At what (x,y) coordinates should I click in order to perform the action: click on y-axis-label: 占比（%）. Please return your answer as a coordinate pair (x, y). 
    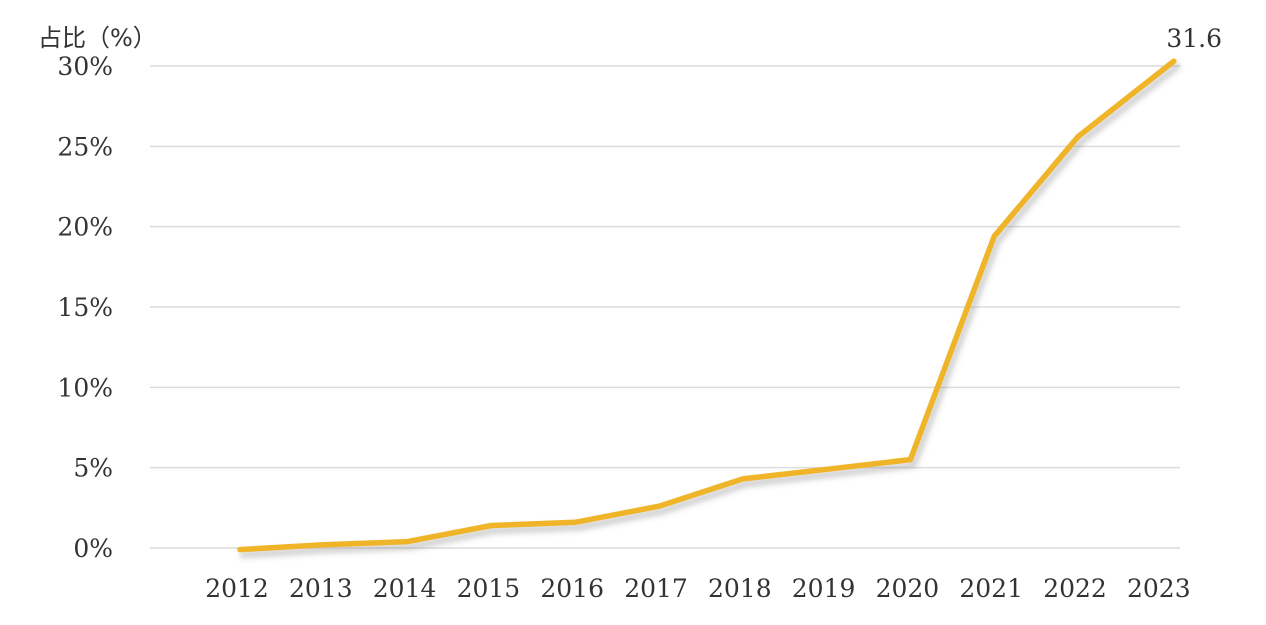
    Looking at the image, I should click on (97, 38).